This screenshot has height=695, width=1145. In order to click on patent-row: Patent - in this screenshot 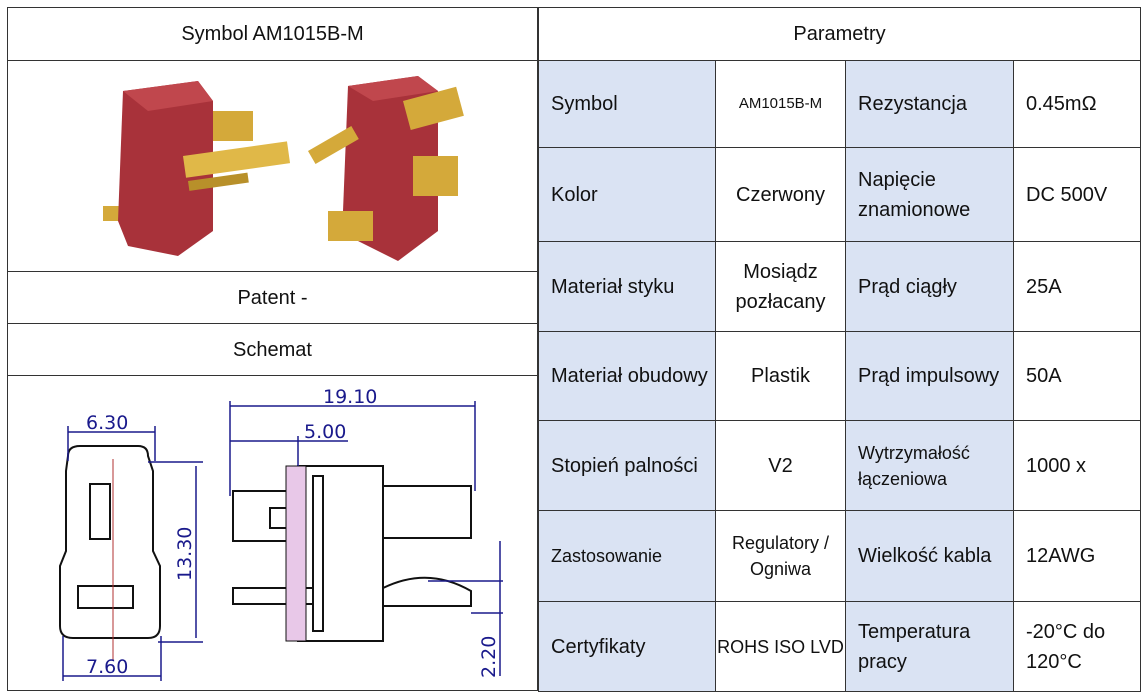, I will do `click(272, 297)`.